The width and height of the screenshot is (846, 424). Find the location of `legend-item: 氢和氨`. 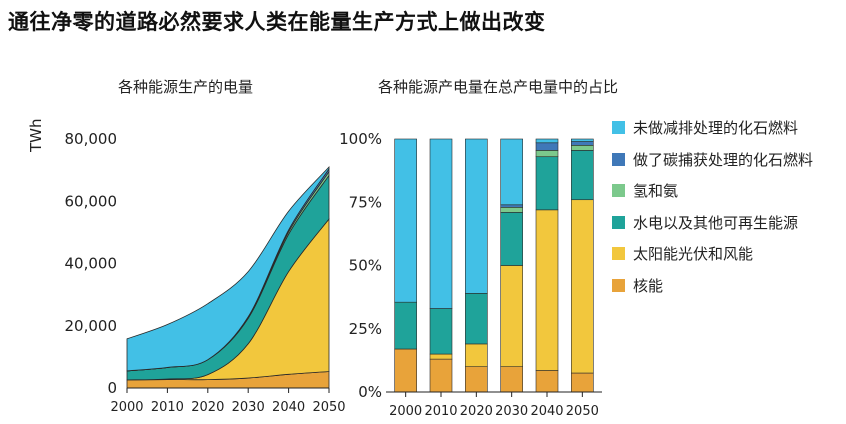

legend-item: 氢和氨 is located at coordinates (712, 190).